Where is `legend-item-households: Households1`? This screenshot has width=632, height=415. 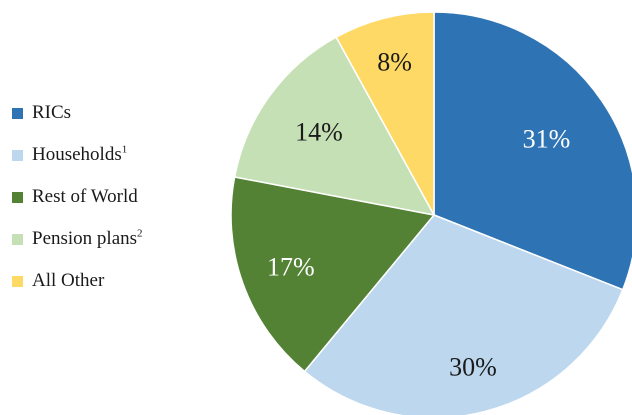
legend-item-households: Households1 is located at coordinates (112, 155).